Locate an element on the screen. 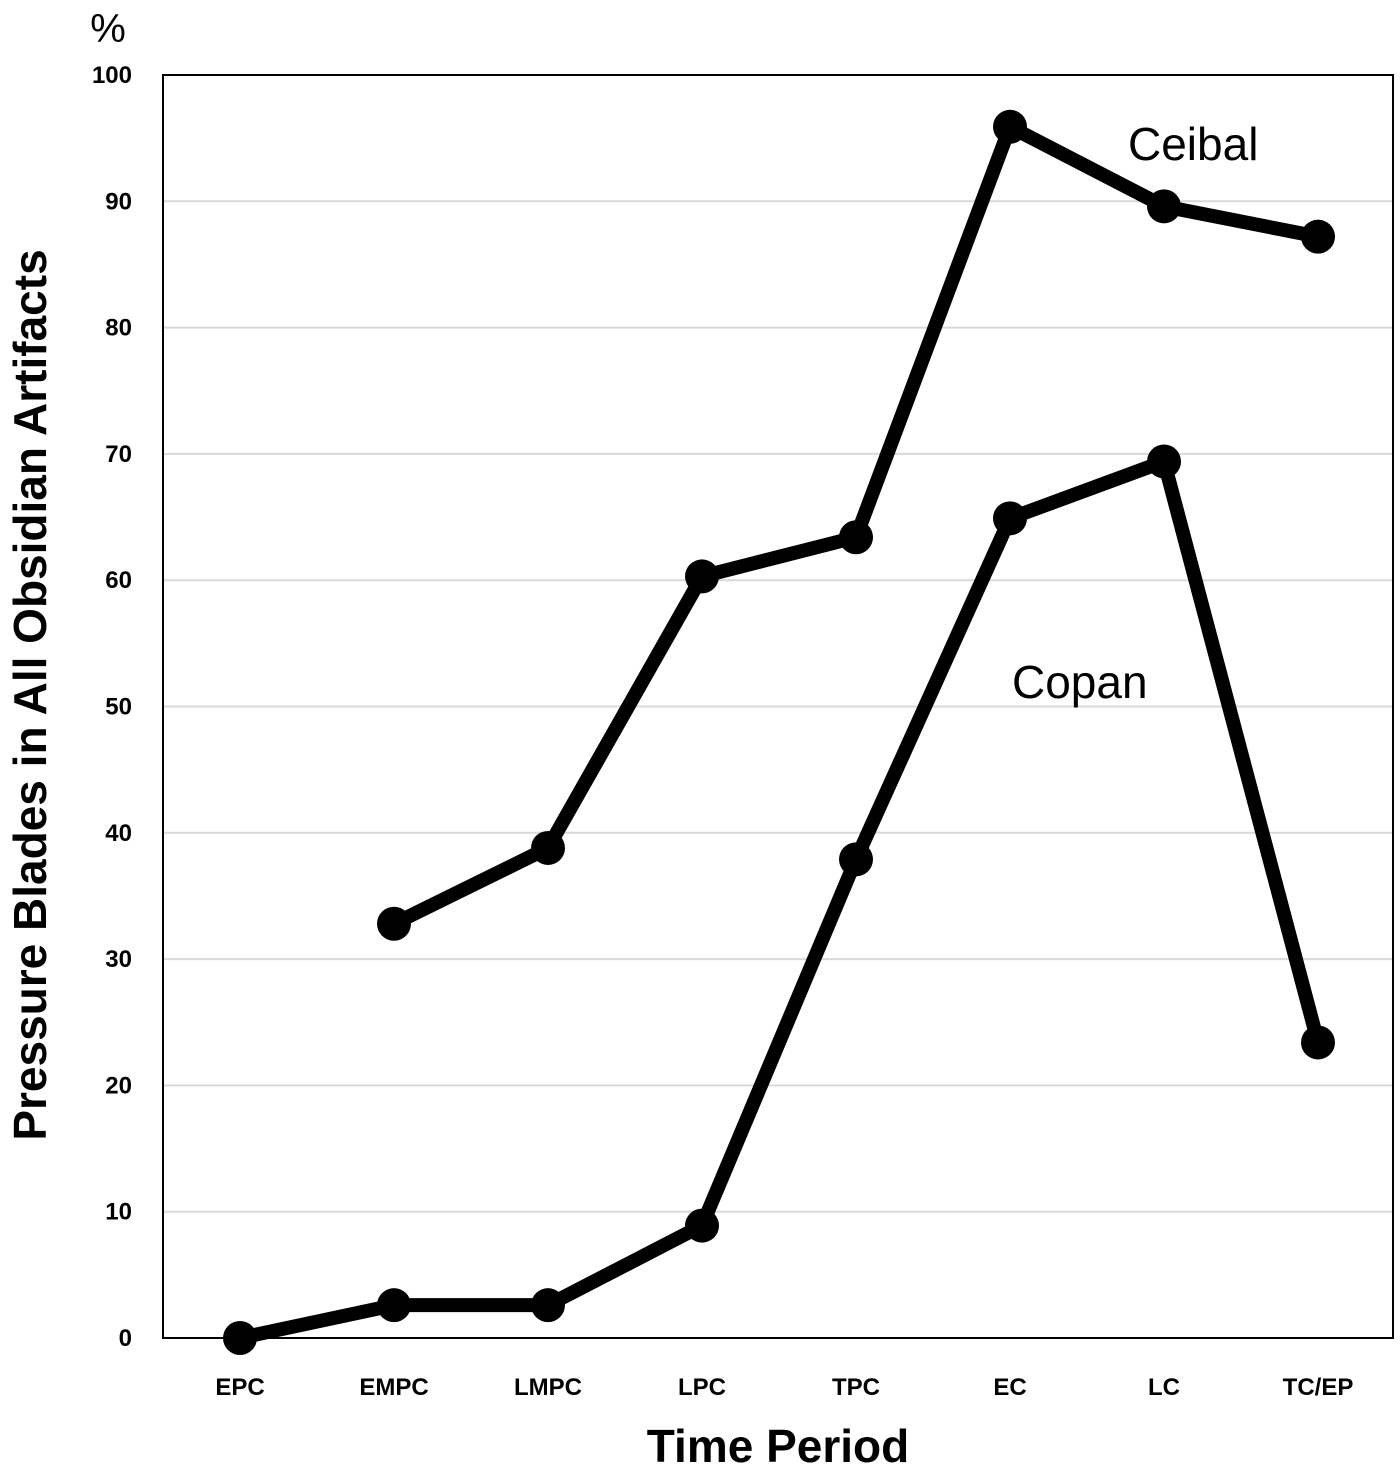  series-label-ceibal: Ceibal is located at coordinates (1193, 144).